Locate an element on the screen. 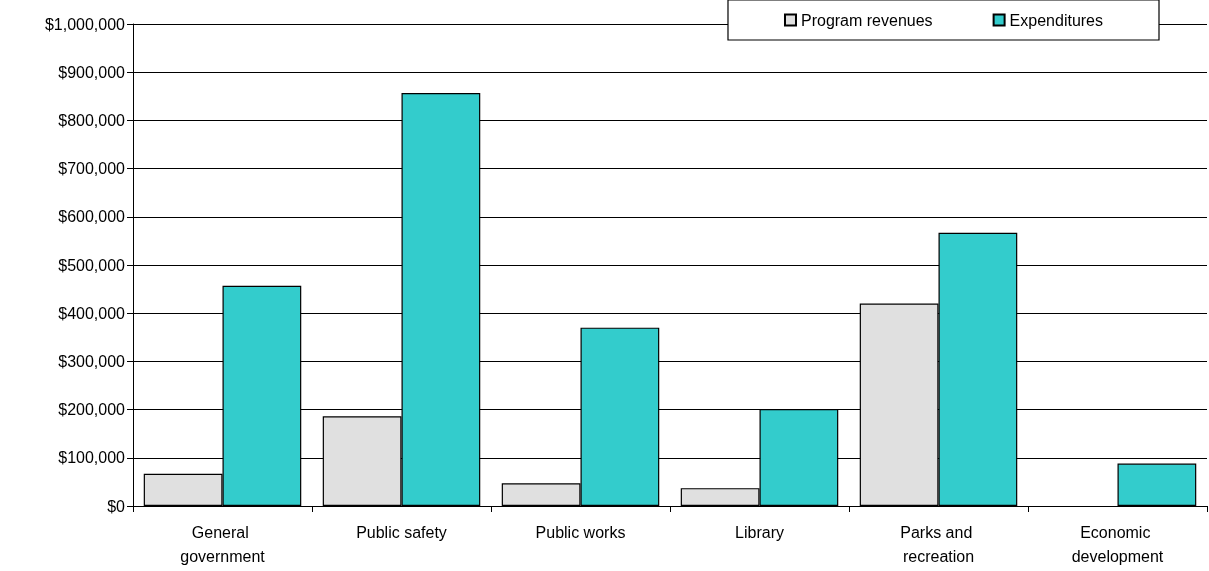  y-tick-label: $300,000 is located at coordinates (92, 361).